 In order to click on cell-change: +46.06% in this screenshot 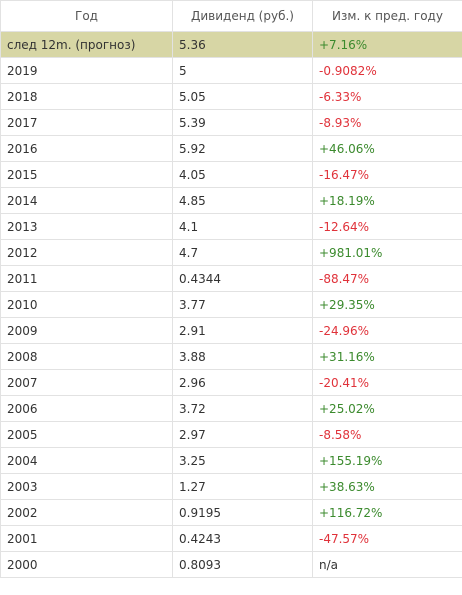, I will do `click(387, 148)`.